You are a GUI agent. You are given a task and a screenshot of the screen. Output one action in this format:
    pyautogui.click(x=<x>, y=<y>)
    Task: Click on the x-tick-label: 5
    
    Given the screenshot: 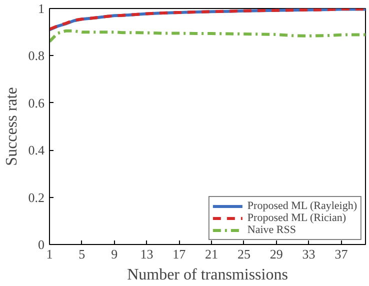 What is the action you would take?
    pyautogui.click(x=82, y=254)
    